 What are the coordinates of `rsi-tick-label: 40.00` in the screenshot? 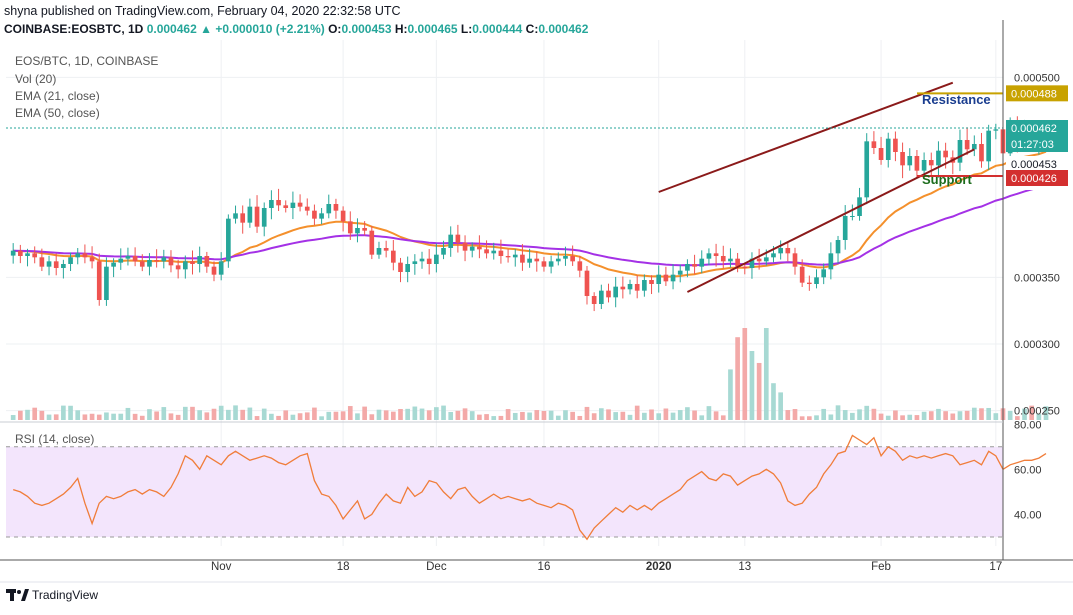 It's located at (1028, 515).